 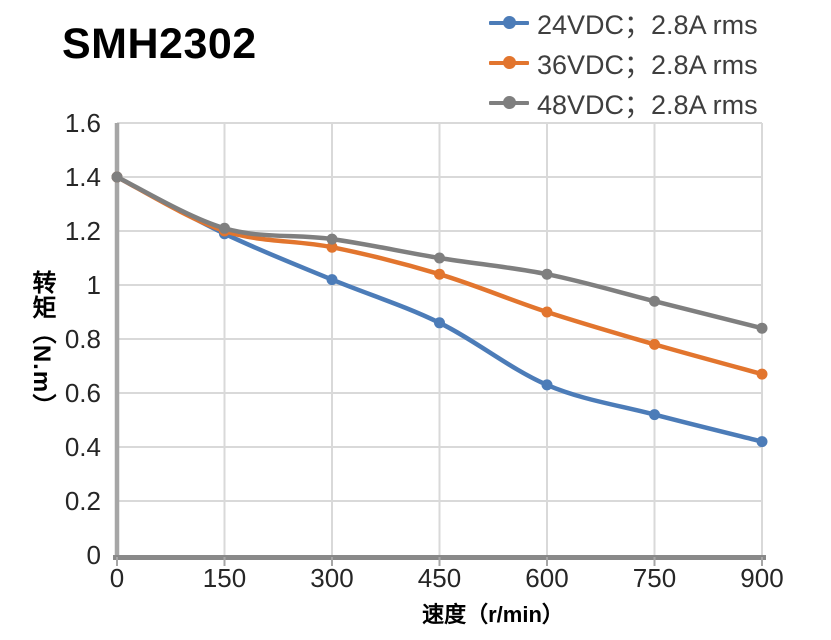 I want to click on legend-item-label: 24VDC；2.8A rms, so click(x=647, y=24).